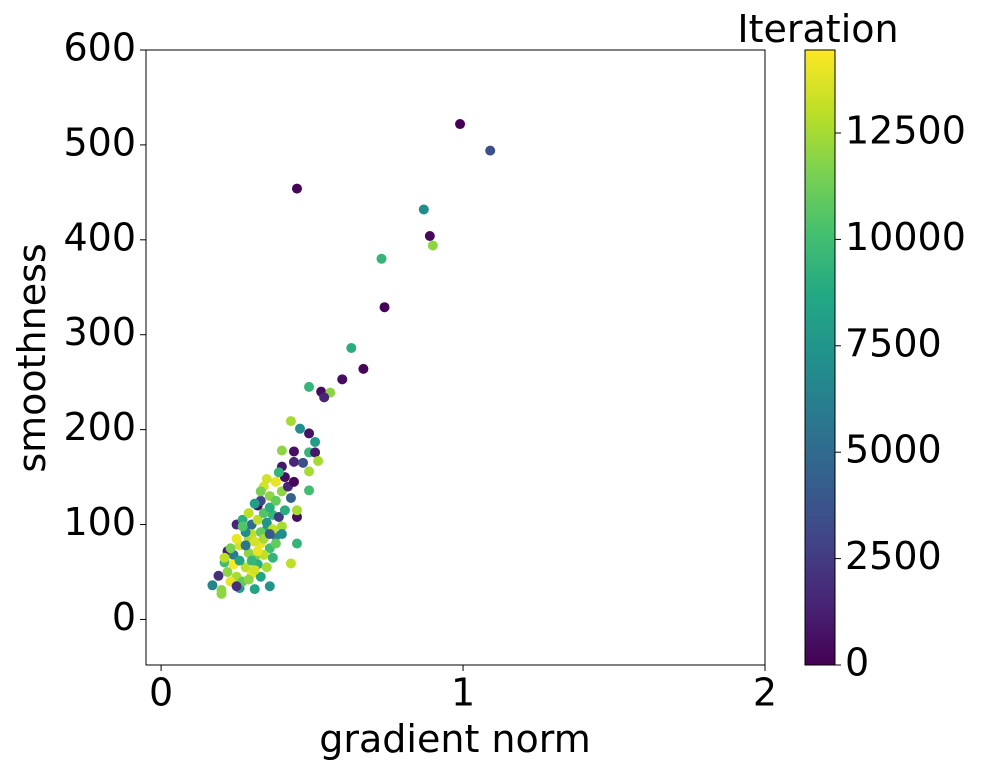 The height and width of the screenshot is (775, 986). What do you see at coordinates (99, 427) in the screenshot?
I see `y-tick-label: 200` at bounding box center [99, 427].